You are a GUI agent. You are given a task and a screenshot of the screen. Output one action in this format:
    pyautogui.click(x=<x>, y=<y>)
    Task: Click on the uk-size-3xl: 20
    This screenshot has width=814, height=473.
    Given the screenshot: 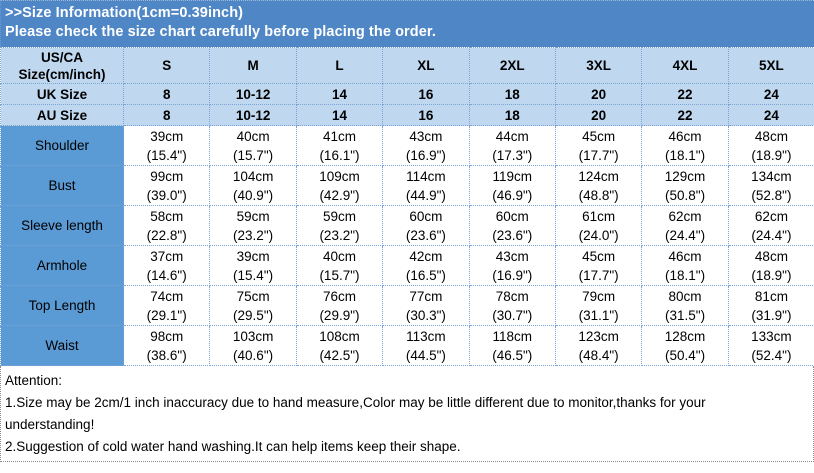 What is the action you would take?
    pyautogui.click(x=598, y=94)
    